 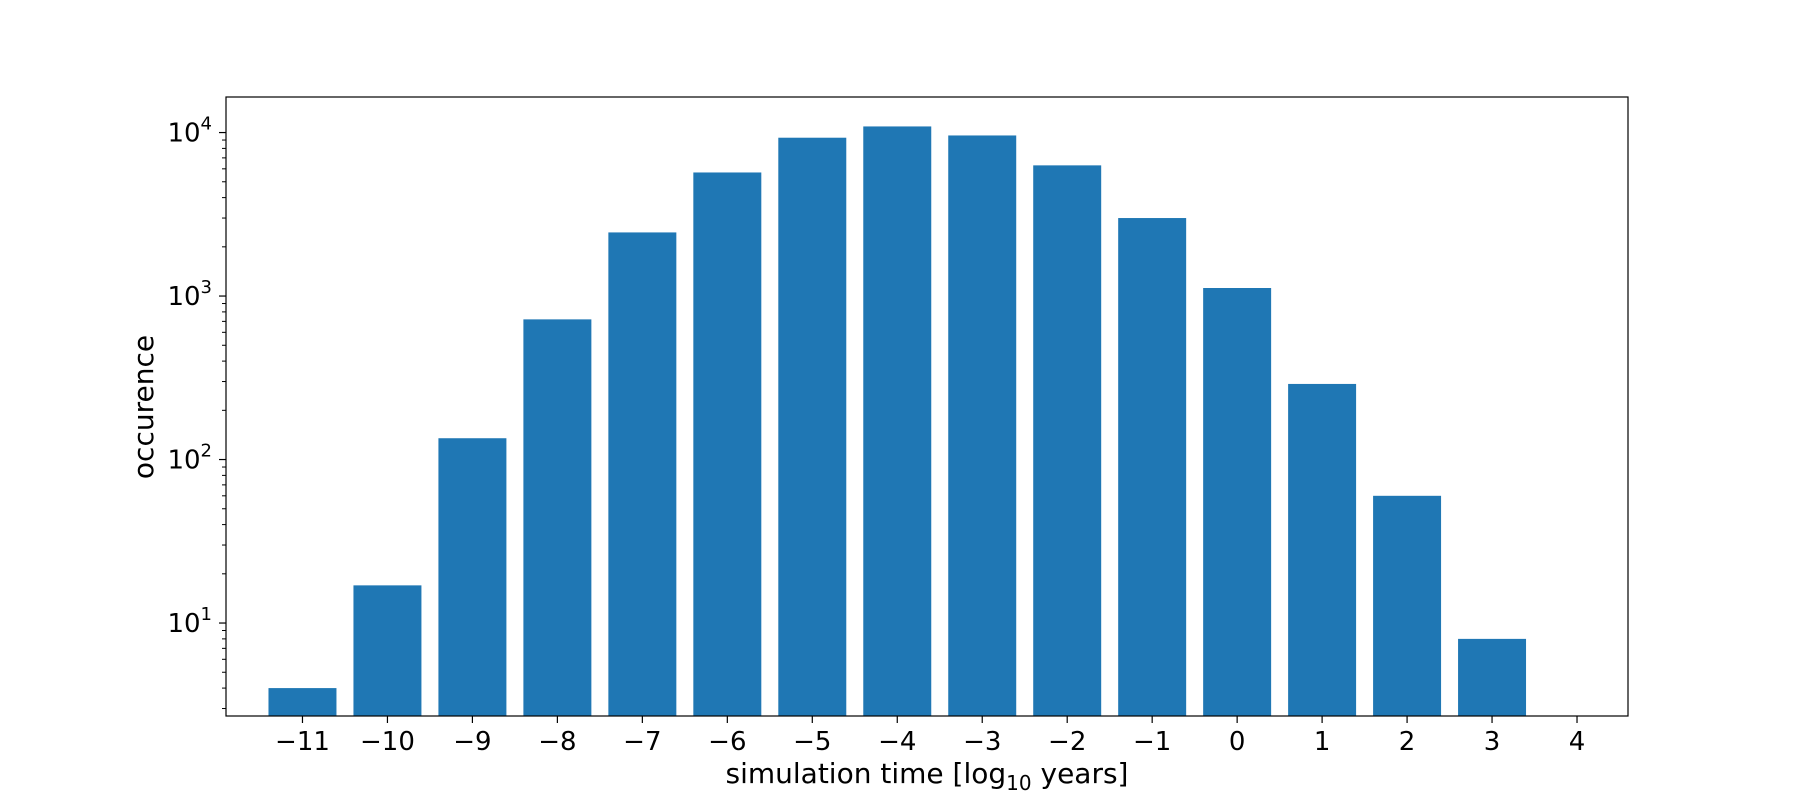 I want to click on x-tick-label: −2, so click(x=1067, y=742).